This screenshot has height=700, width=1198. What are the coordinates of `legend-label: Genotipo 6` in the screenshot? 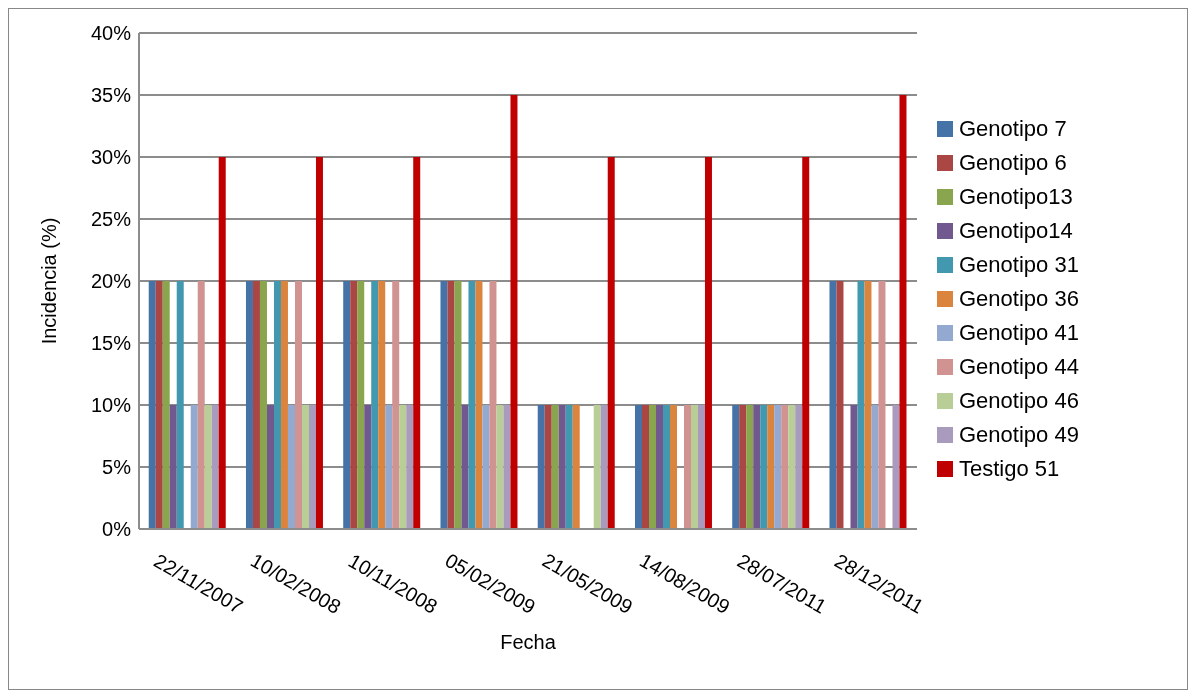 It's located at (1013, 163).